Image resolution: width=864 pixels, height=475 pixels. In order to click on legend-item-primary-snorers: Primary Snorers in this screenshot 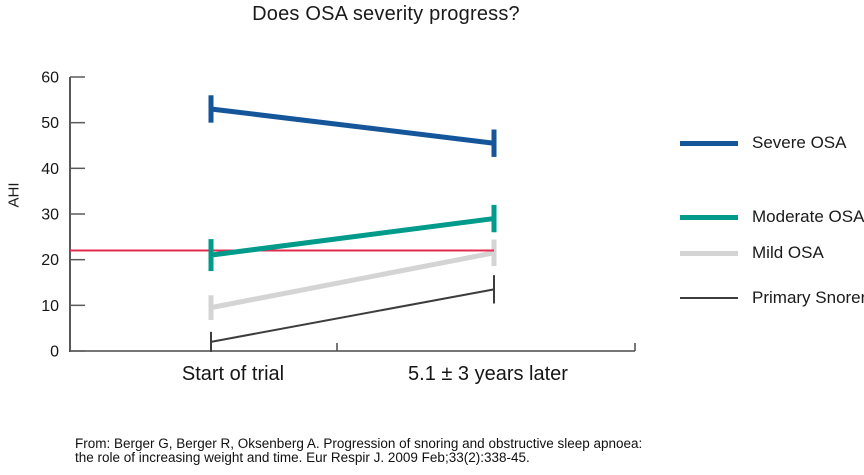, I will do `click(772, 298)`.